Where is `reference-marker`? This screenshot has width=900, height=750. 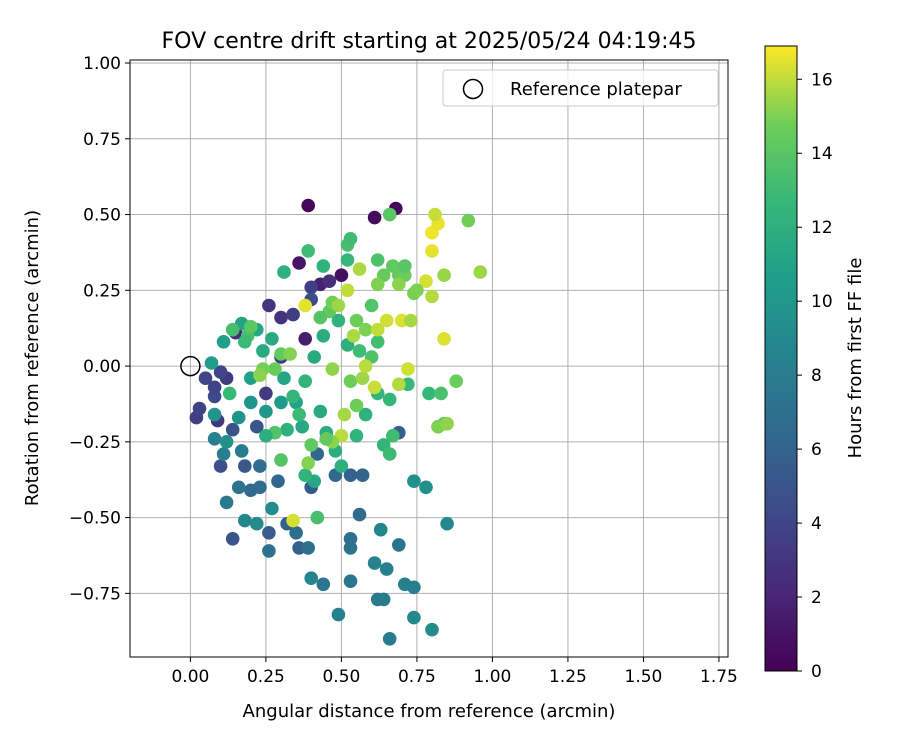
reference-marker is located at coordinates (190, 366).